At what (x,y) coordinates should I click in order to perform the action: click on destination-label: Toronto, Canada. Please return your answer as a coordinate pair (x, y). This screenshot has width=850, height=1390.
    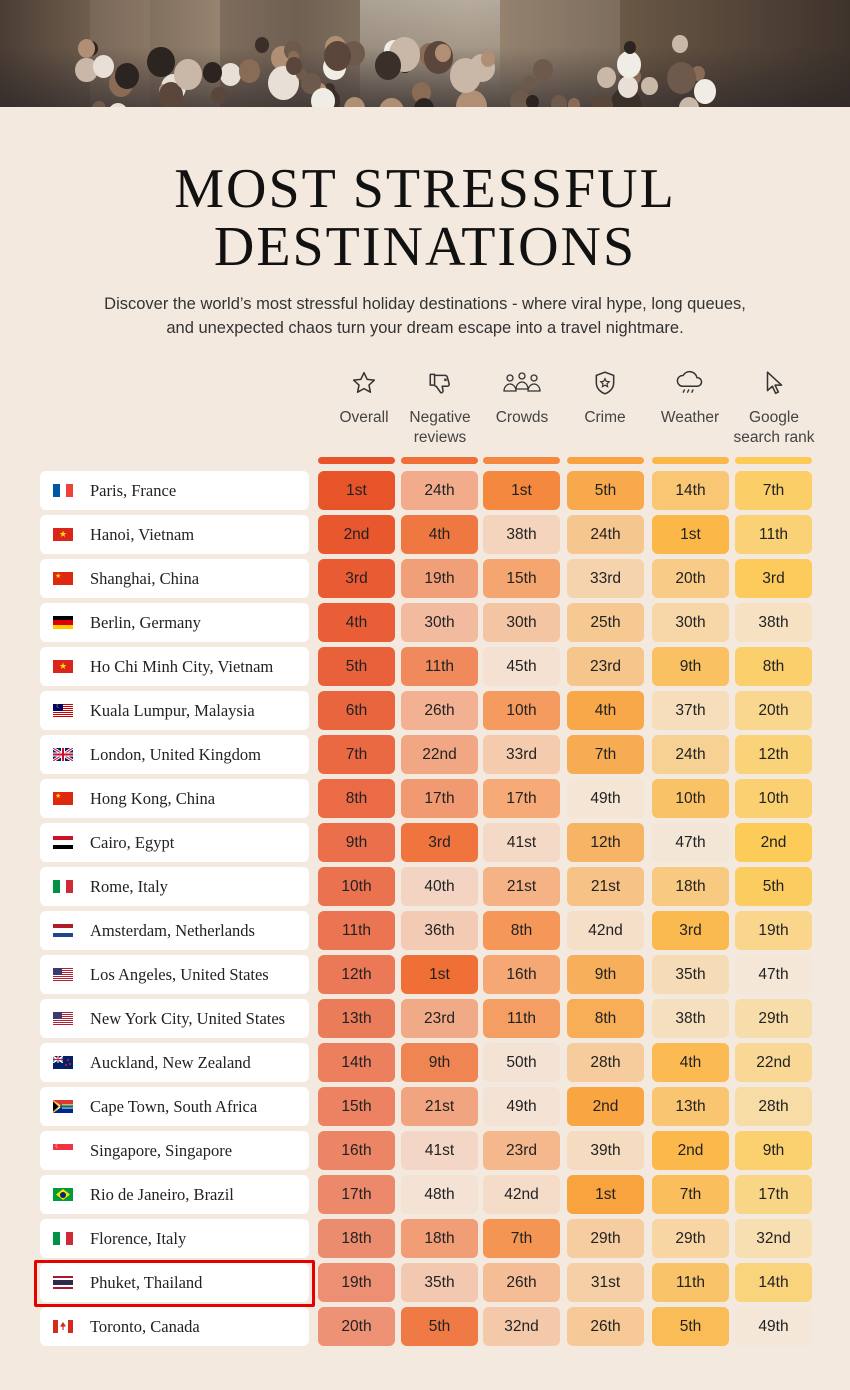
    Looking at the image, I should click on (174, 1326).